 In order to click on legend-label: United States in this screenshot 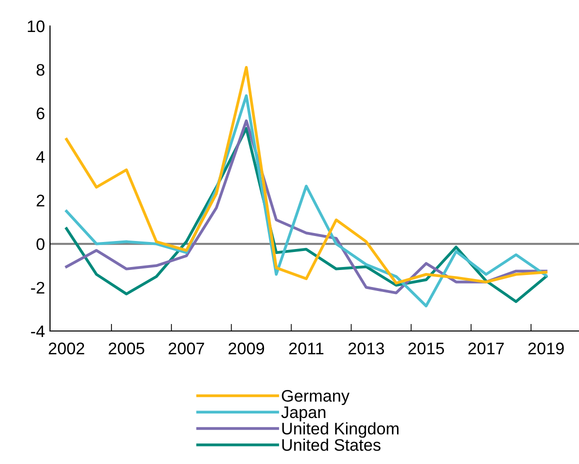, I will do `click(331, 444)`.